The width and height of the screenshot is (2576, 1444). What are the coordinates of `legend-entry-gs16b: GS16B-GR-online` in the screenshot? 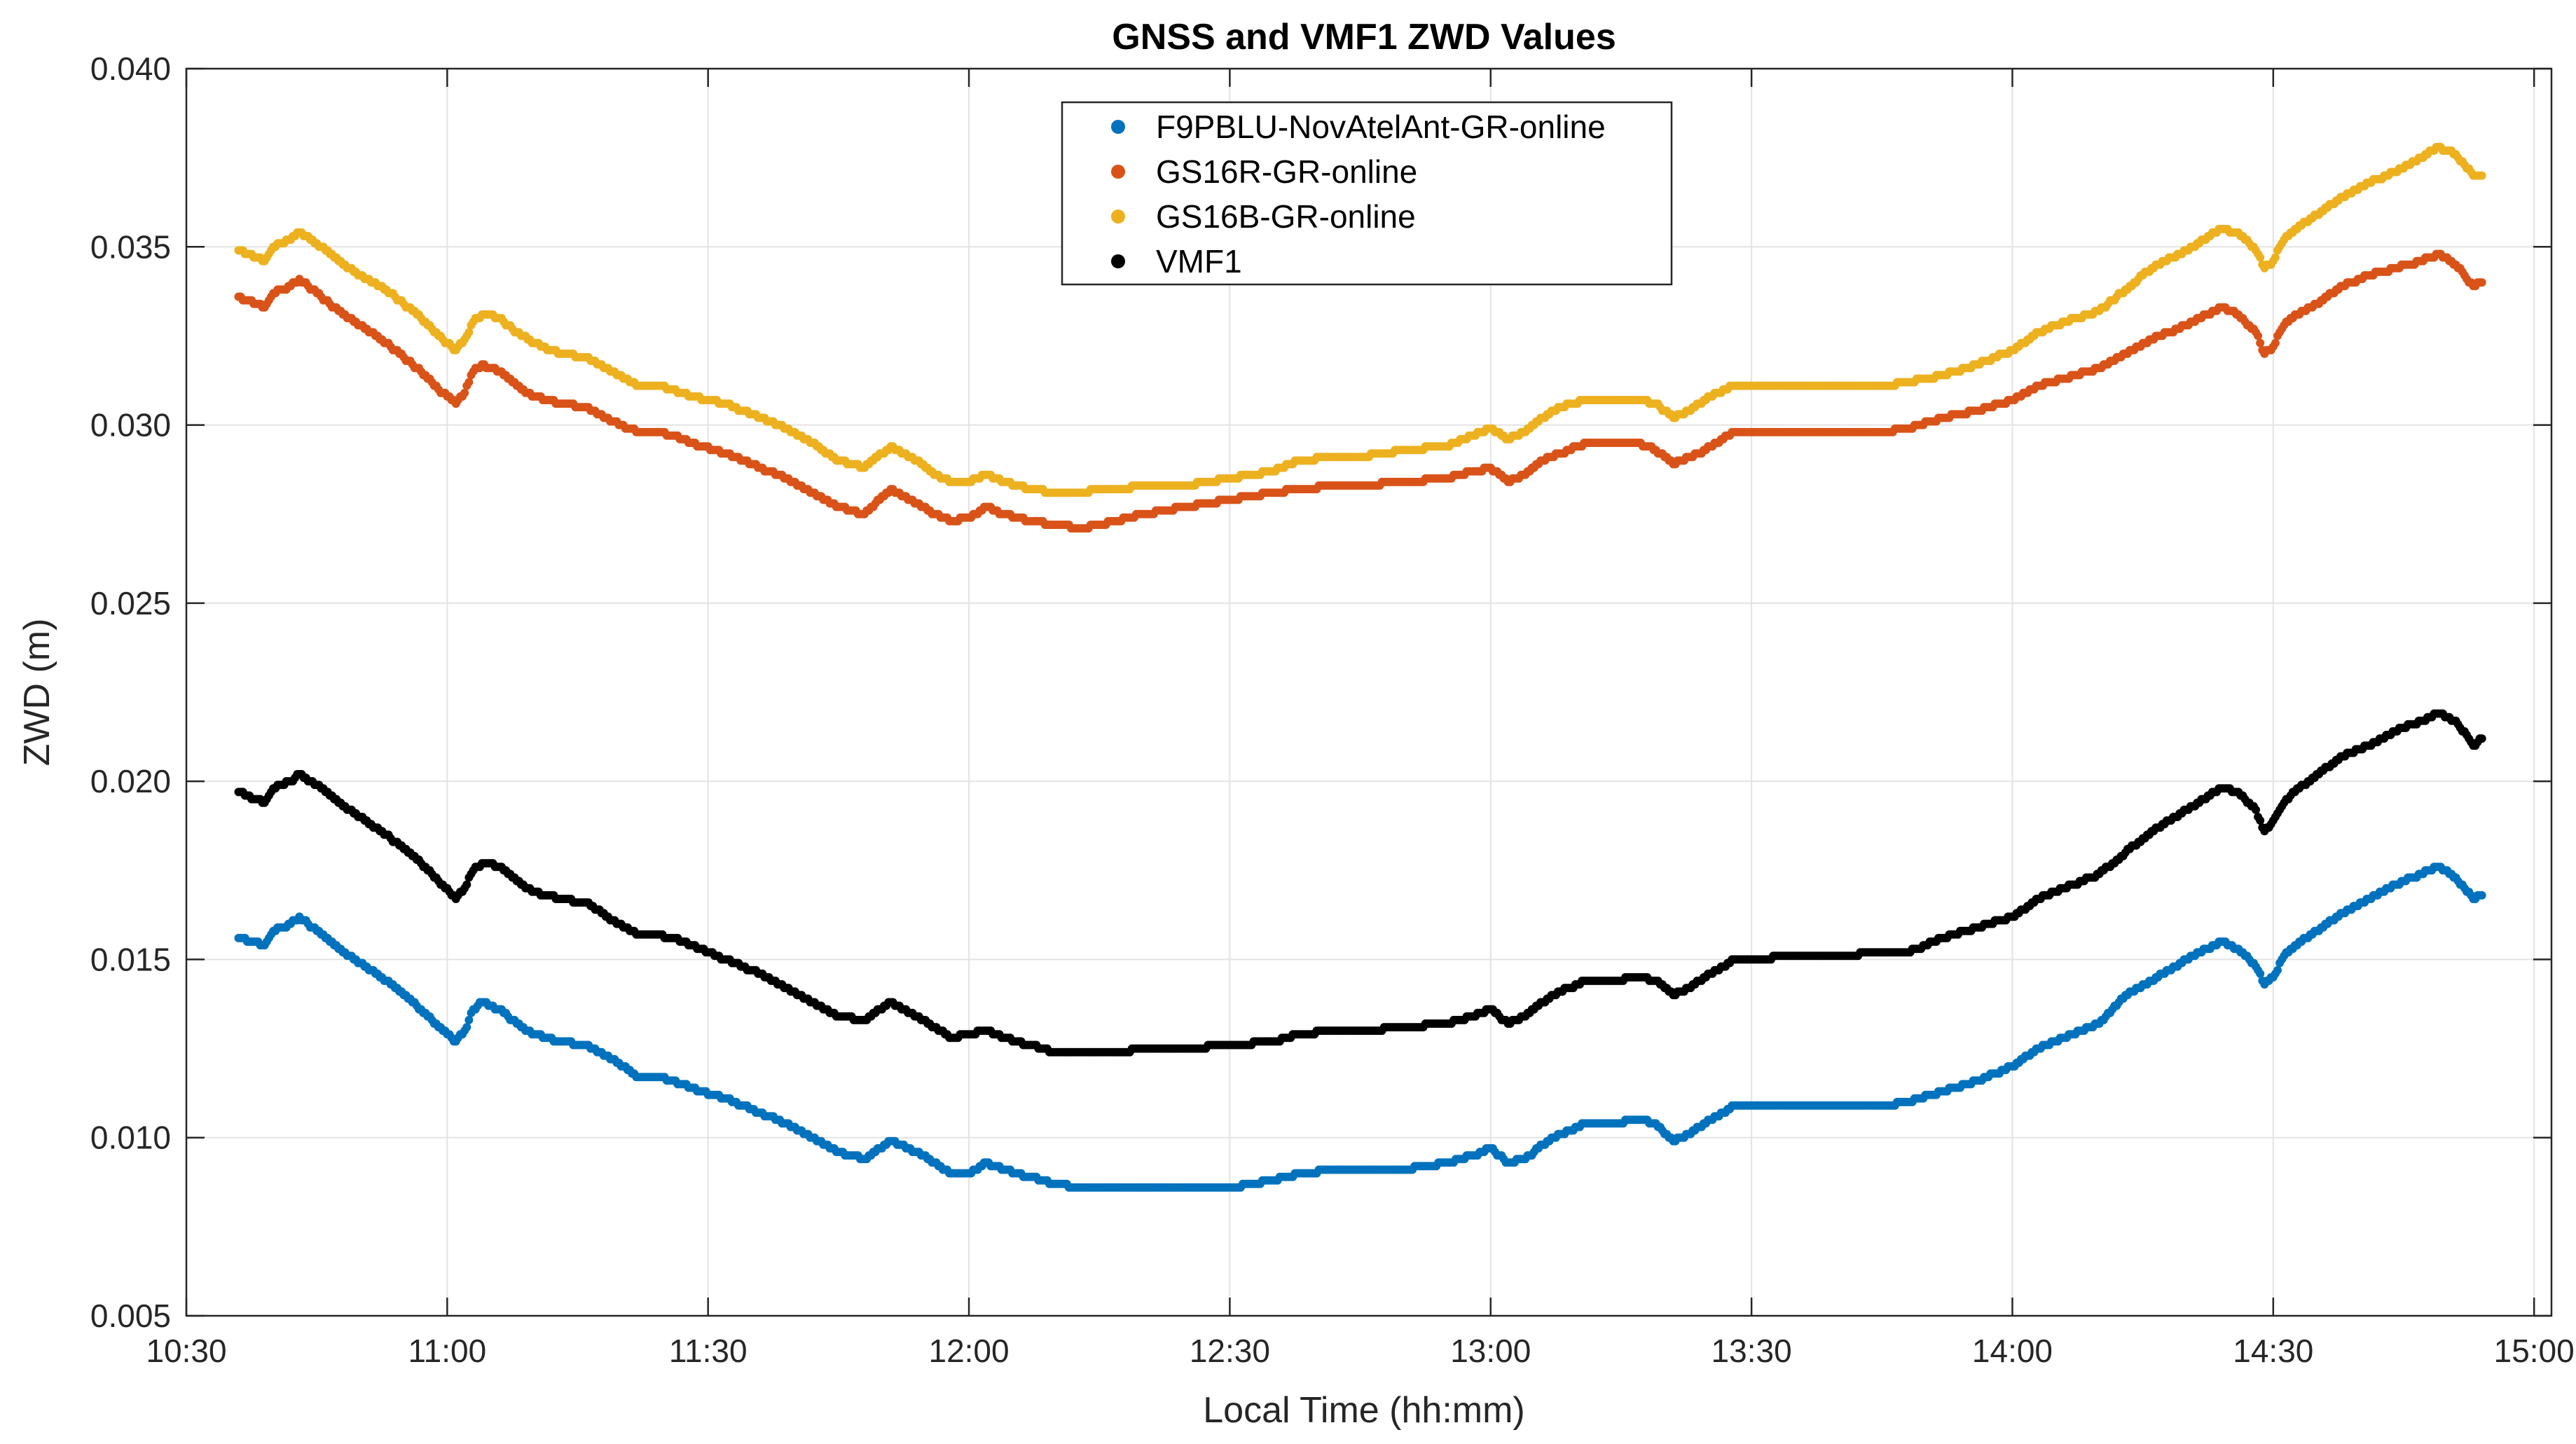 It's located at (1263, 216).